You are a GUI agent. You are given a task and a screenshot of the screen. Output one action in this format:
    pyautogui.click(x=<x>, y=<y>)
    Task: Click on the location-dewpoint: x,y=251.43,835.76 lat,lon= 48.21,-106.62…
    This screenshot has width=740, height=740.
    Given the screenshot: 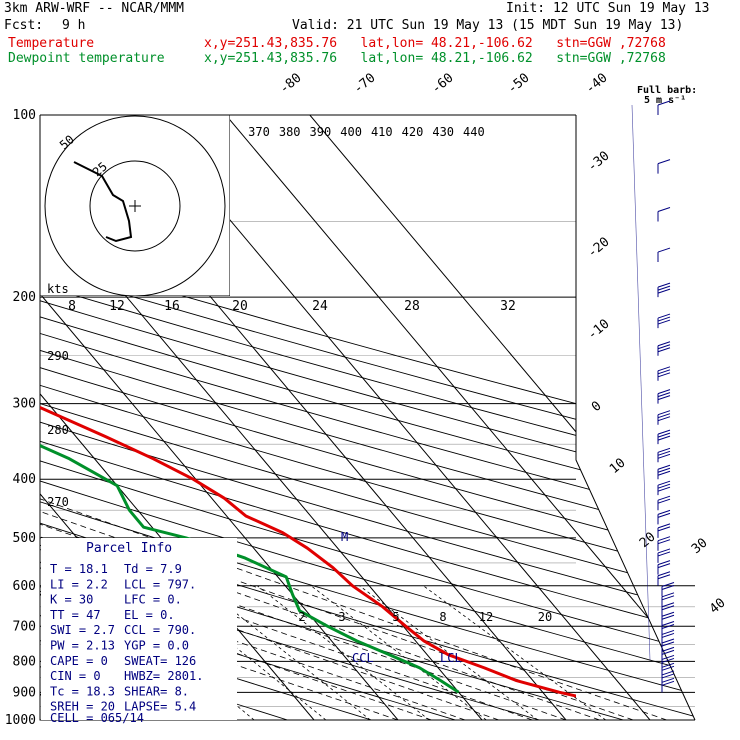 What is the action you would take?
    pyautogui.click(x=435, y=58)
    